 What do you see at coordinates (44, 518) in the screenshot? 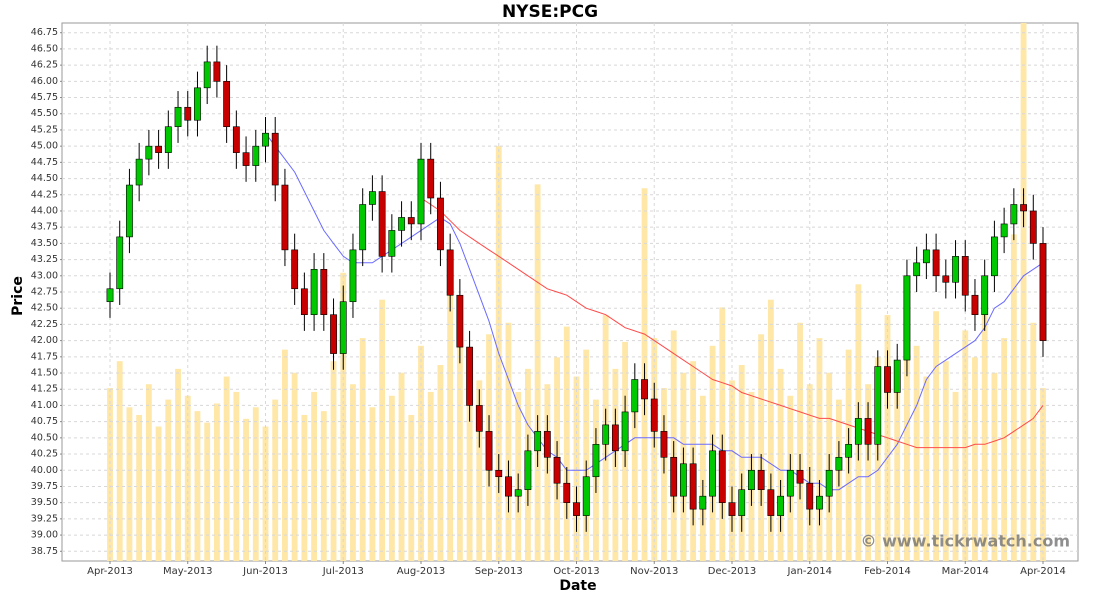
I see `y-tick-label: 39.25` at bounding box center [44, 518].